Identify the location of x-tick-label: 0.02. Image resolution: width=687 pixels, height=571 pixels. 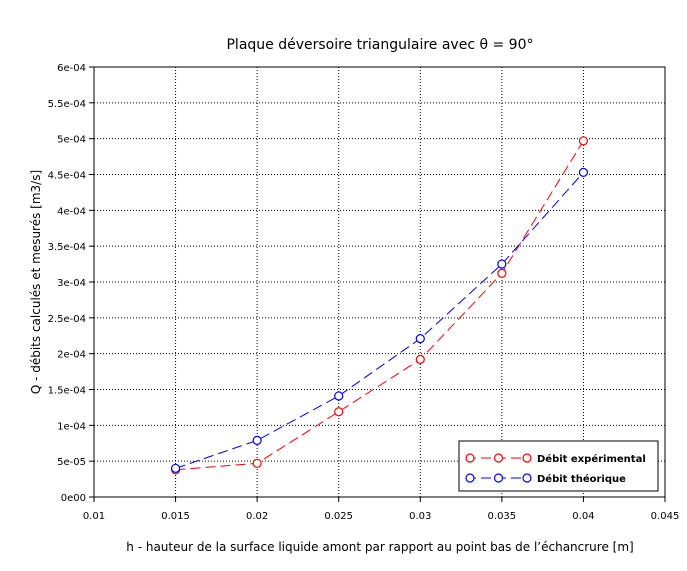
(257, 516).